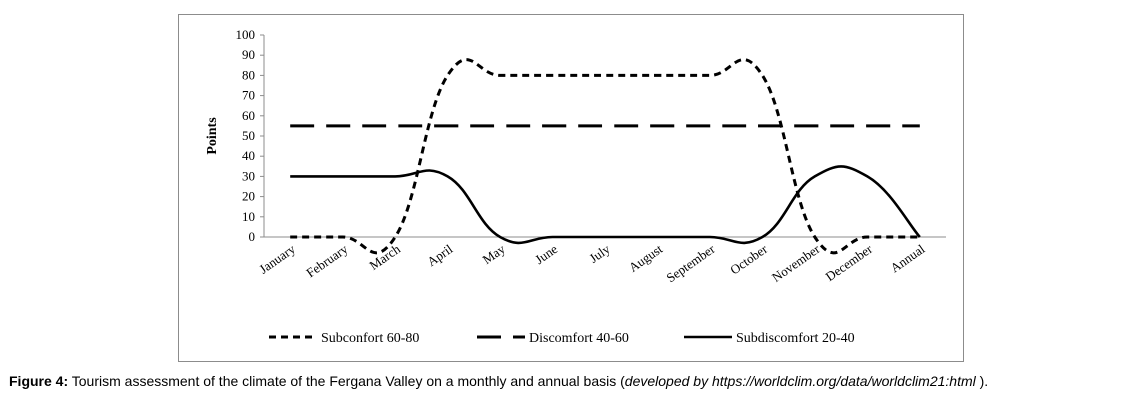 This screenshot has width=1133, height=400. Describe the element at coordinates (277, 259) in the screenshot. I see `x-tick-label: January` at that location.